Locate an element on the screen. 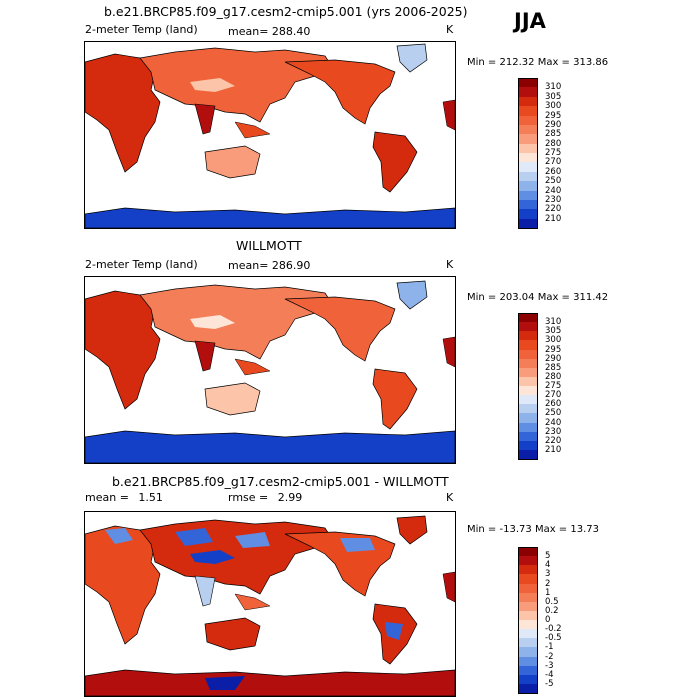 The width and height of the screenshot is (700, 700). panel2-mean: mean= 286.90 is located at coordinates (269, 265).